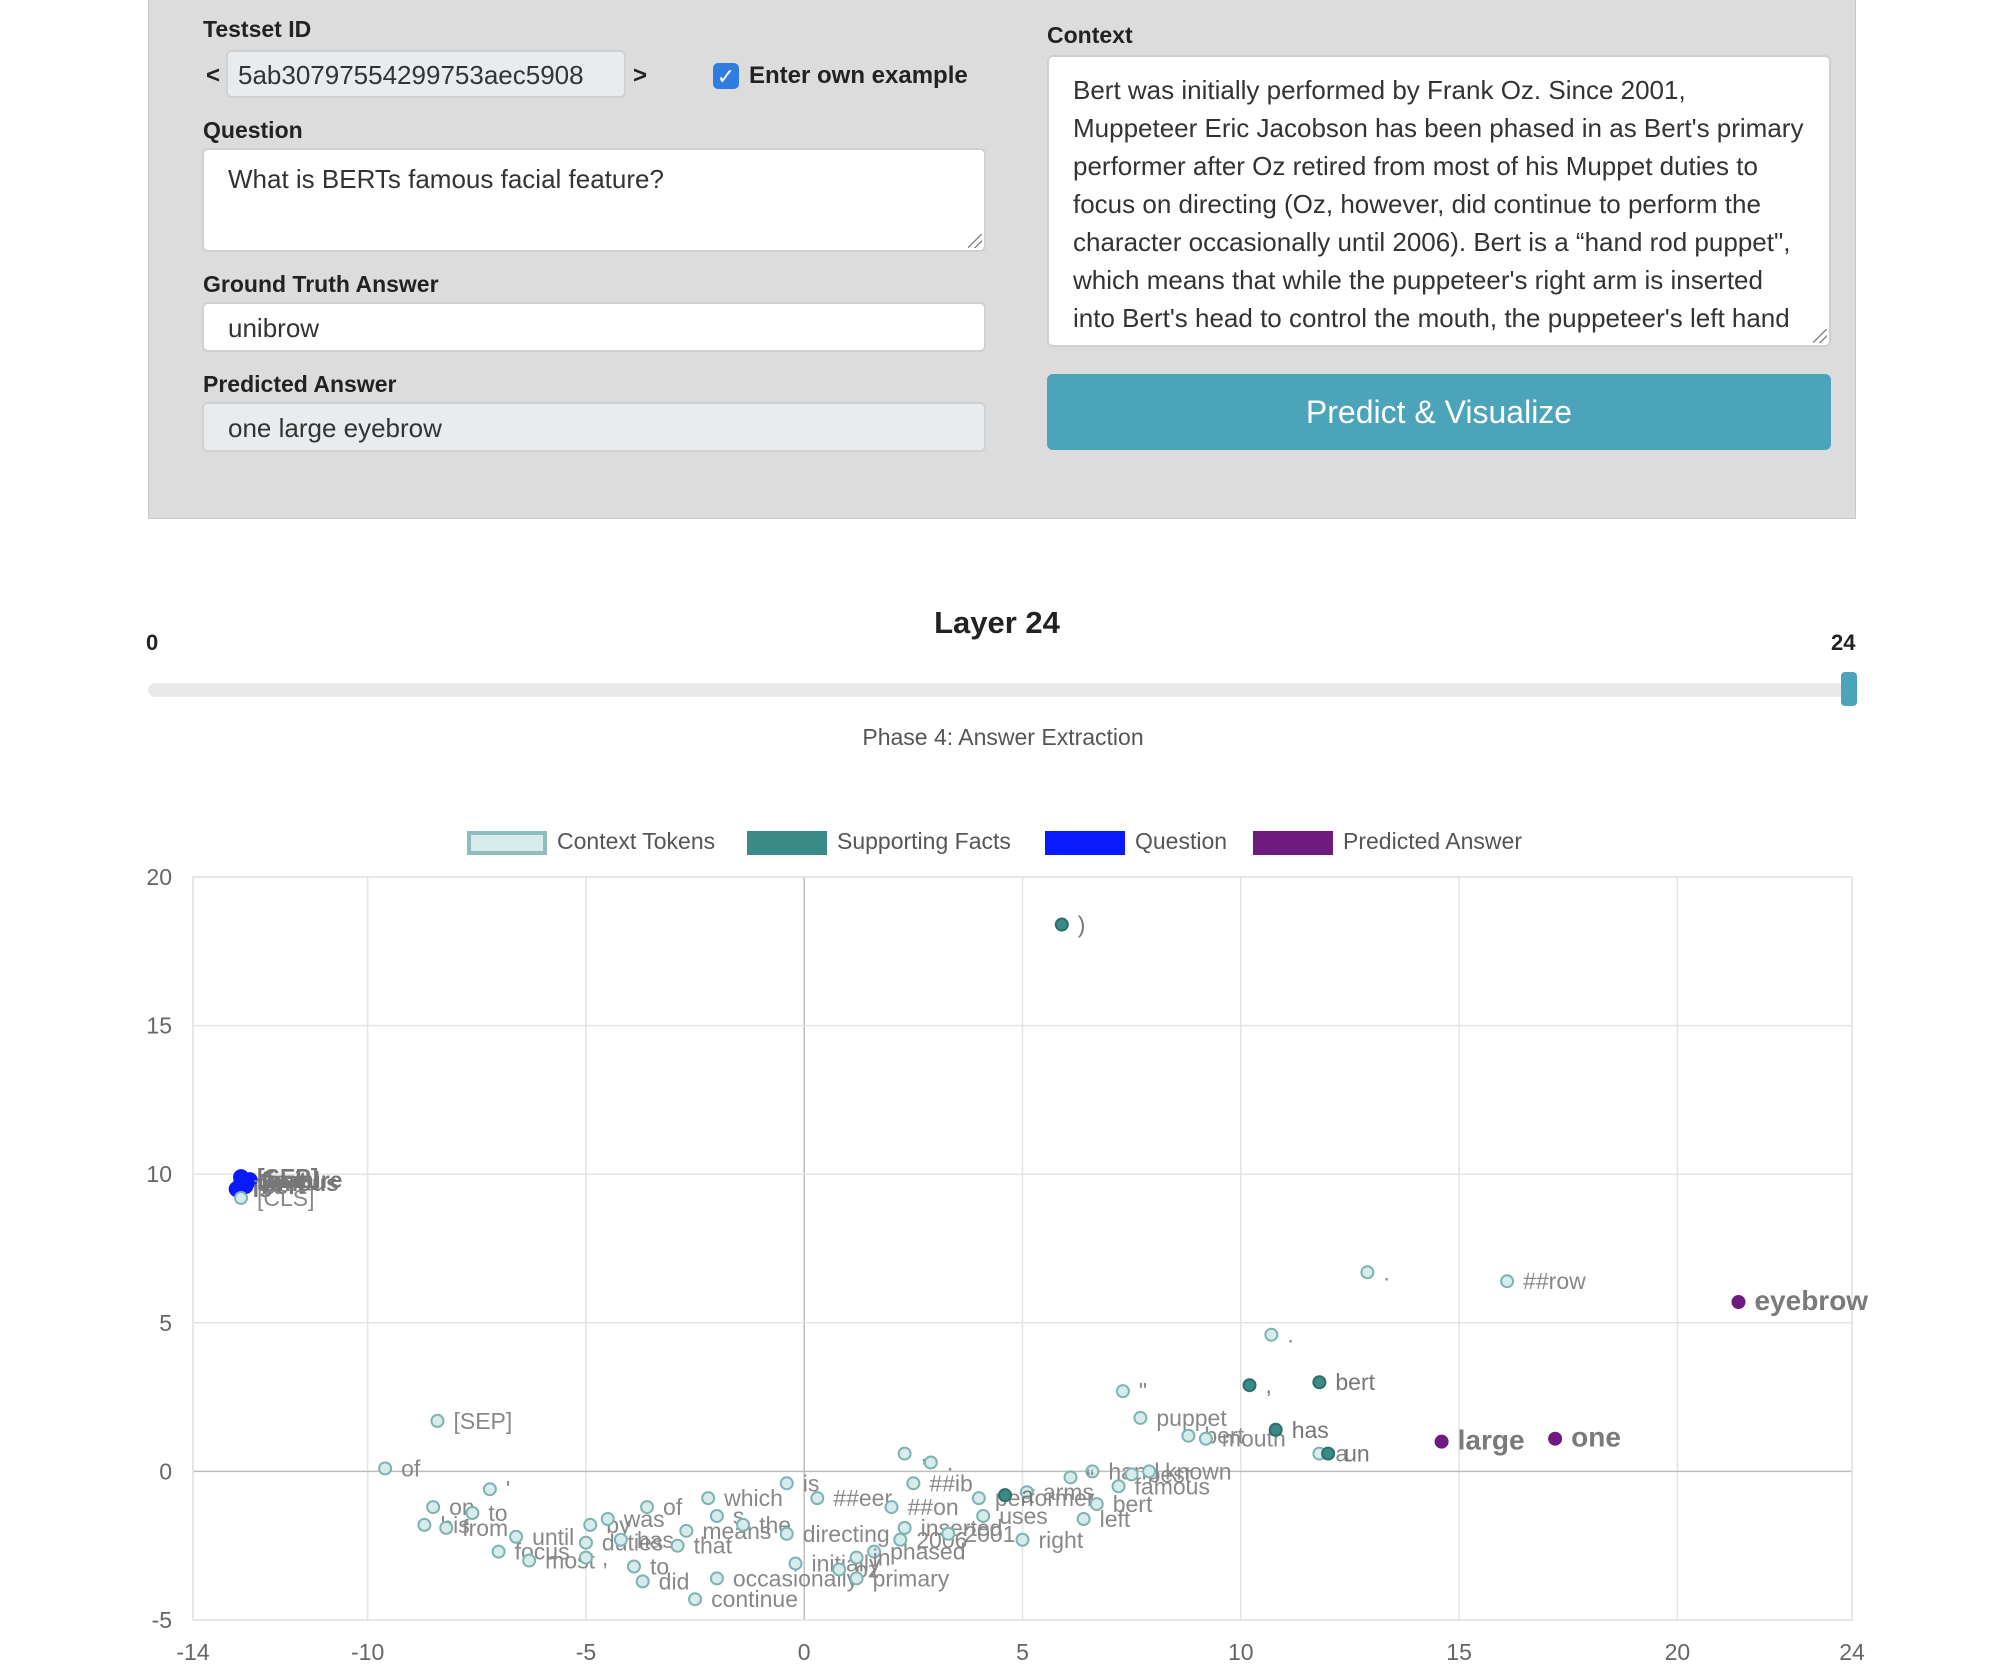  What do you see at coordinates (911, 1578) in the screenshot?
I see `point-label: primary` at bounding box center [911, 1578].